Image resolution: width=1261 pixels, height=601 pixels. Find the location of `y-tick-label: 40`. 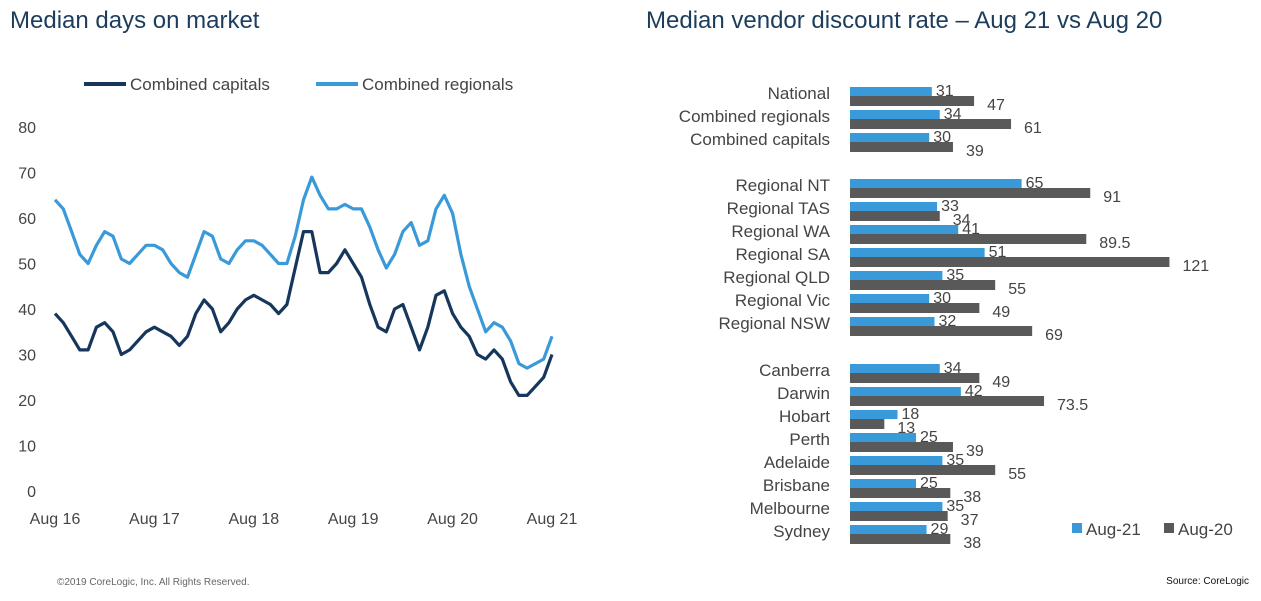

y-tick-label: 40 is located at coordinates (27, 310).